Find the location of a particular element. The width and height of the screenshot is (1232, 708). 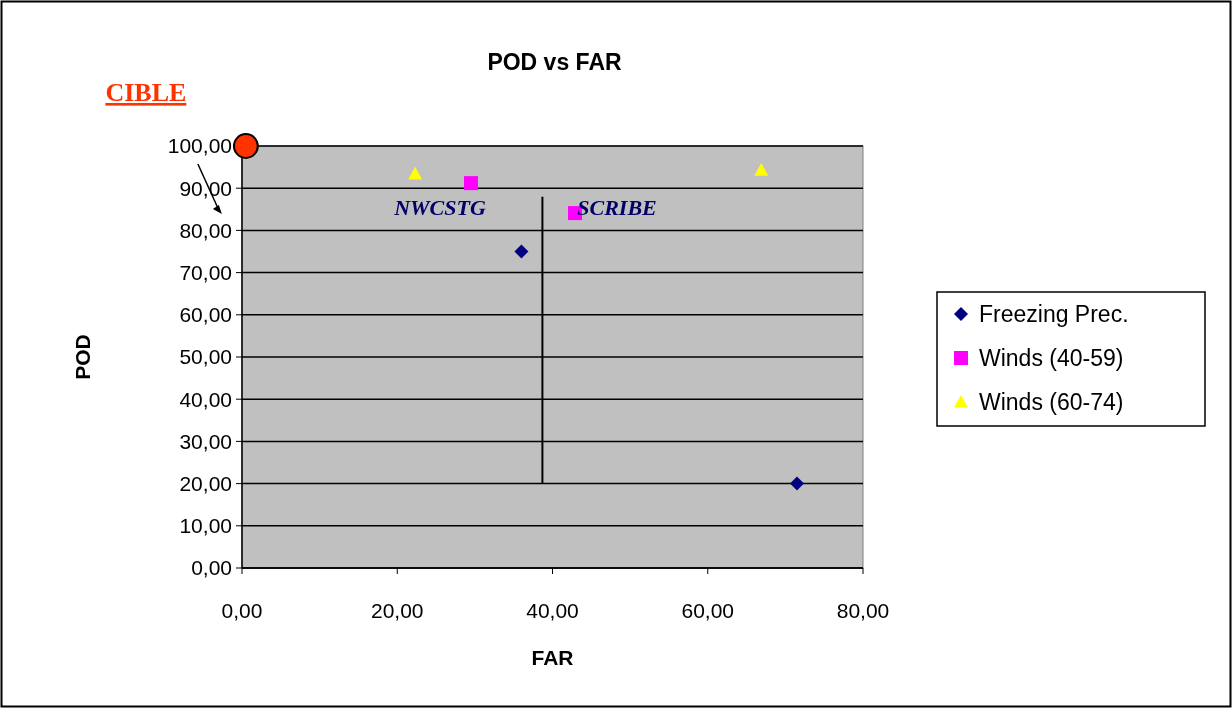

y-tick-label: 20,00 is located at coordinates (205, 483).